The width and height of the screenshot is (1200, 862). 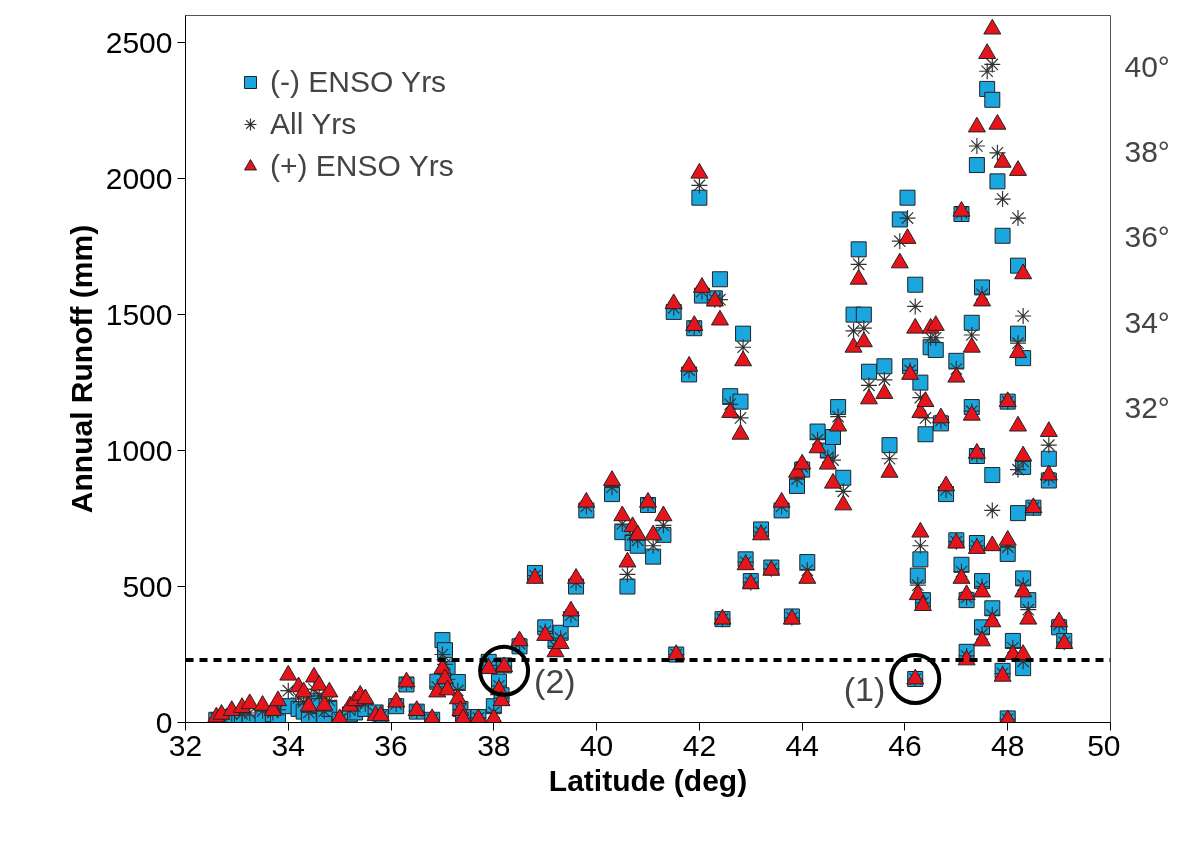 What do you see at coordinates (802, 745) in the screenshot?
I see `x-tick-label: 44` at bounding box center [802, 745].